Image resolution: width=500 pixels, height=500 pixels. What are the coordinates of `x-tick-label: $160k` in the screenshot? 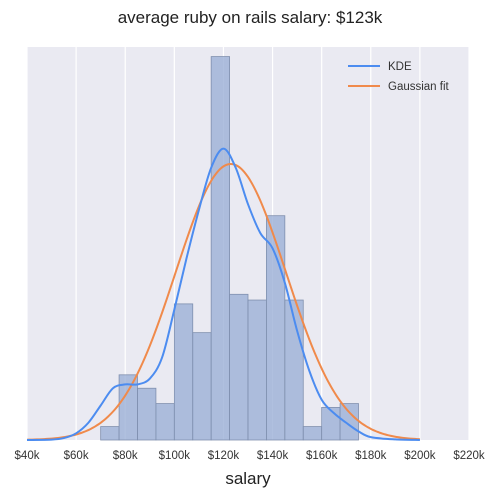 It's located at (322, 456).